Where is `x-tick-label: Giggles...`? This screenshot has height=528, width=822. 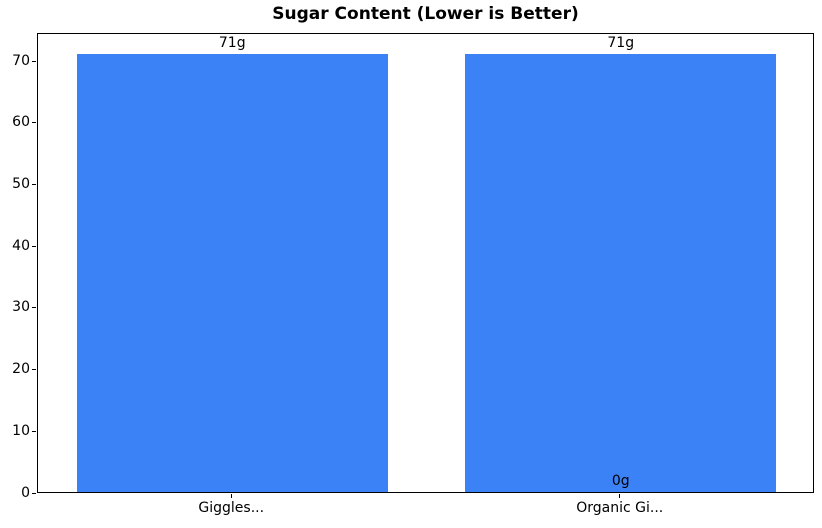
x-tick-label: Giggles... is located at coordinates (231, 508).